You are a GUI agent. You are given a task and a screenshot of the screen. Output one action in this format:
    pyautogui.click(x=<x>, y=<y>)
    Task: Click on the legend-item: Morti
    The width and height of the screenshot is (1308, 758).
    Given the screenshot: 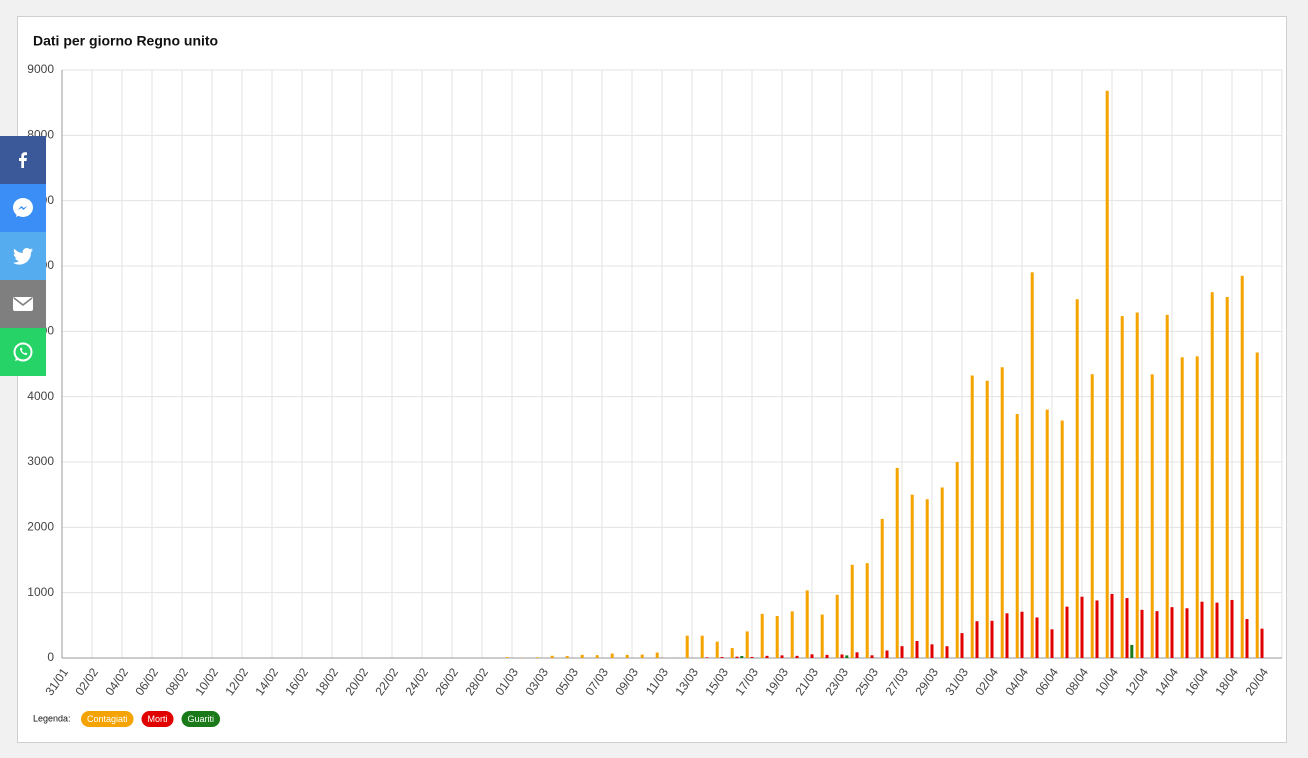 What is the action you would take?
    pyautogui.click(x=157, y=719)
    